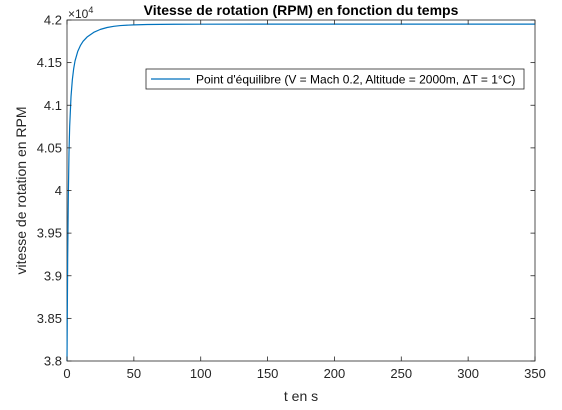 This screenshot has height=410, width=562. Describe the element at coordinates (301, 396) in the screenshot. I see `x-axis-label: t en s` at that location.